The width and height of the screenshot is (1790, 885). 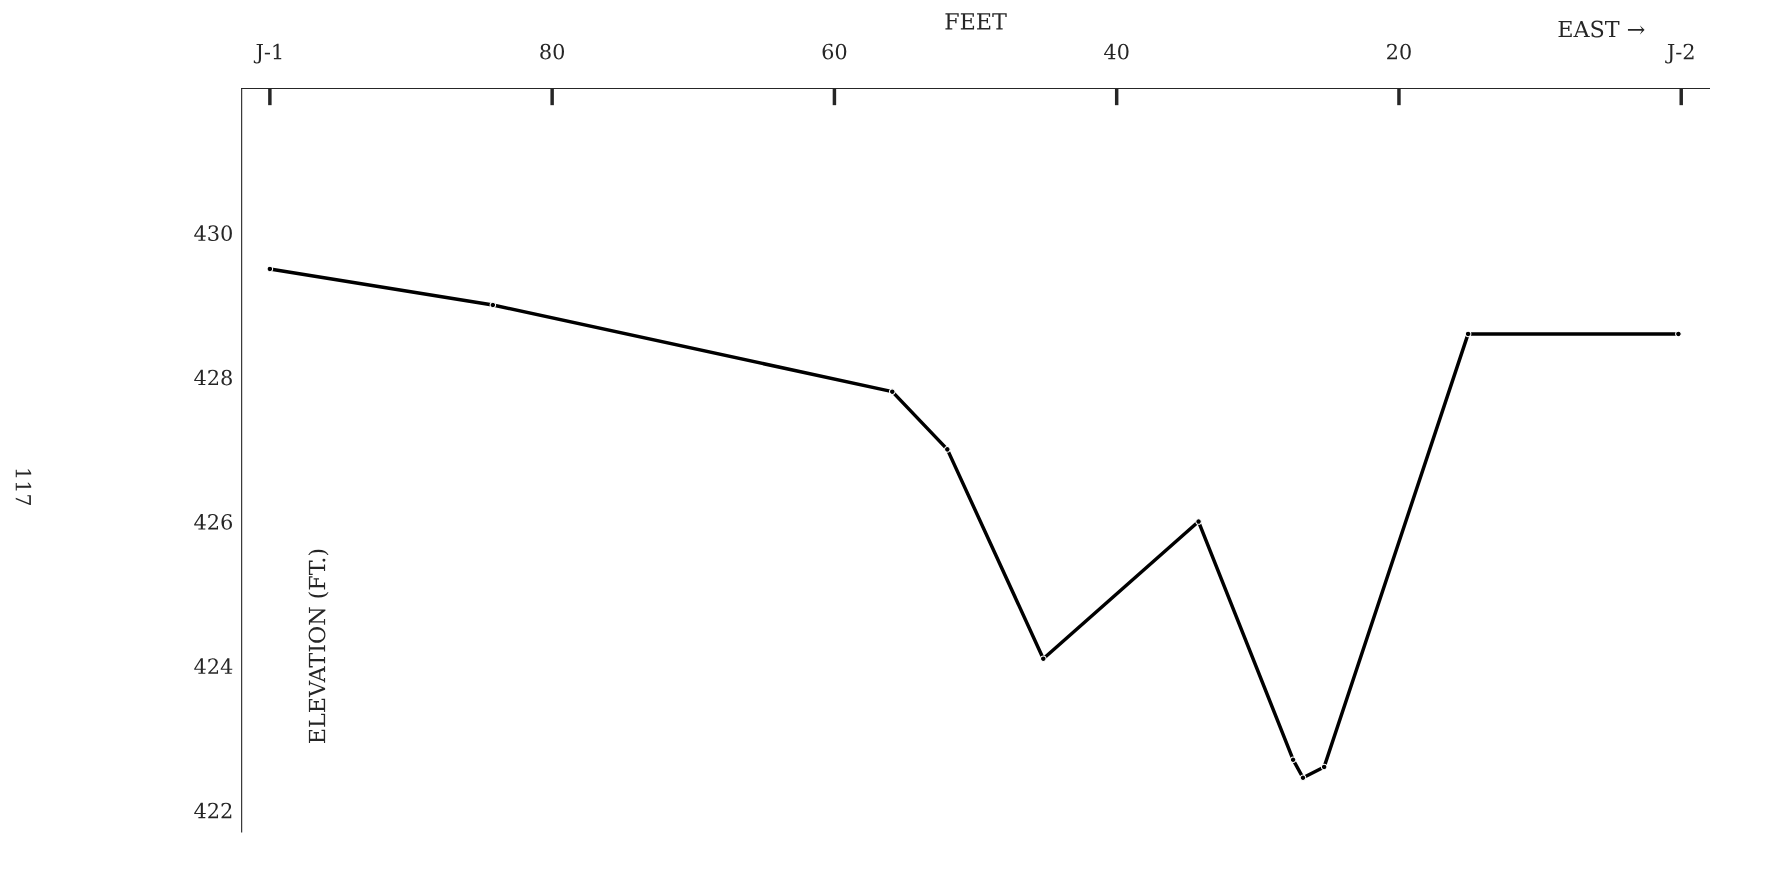 I want to click on y-tick-label: 424, so click(x=213, y=666).